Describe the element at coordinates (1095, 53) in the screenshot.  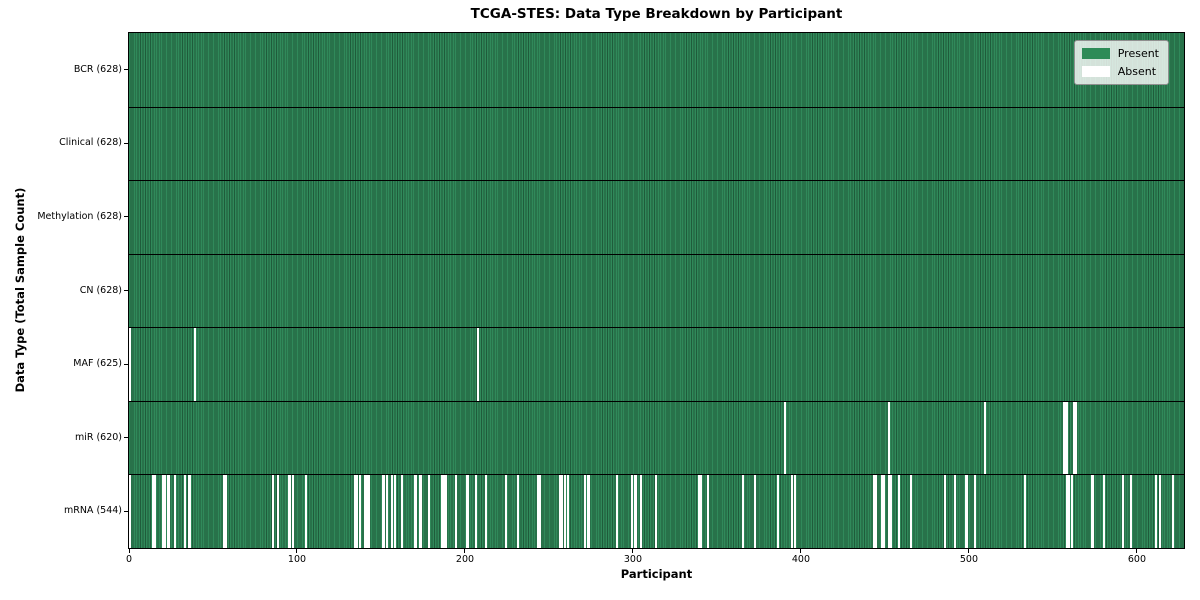
I see `present-swatch-icon` at that location.